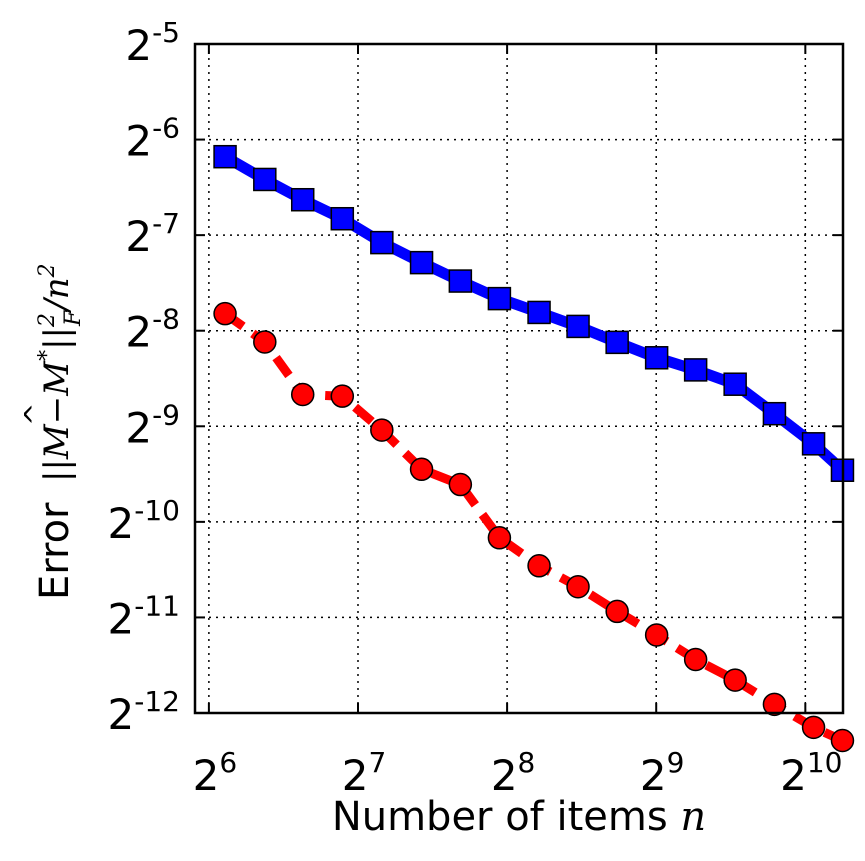 The width and height of the screenshot is (865, 861). Describe the element at coordinates (166, 128) in the screenshot. I see `y-tick-exponent: -6` at that location.